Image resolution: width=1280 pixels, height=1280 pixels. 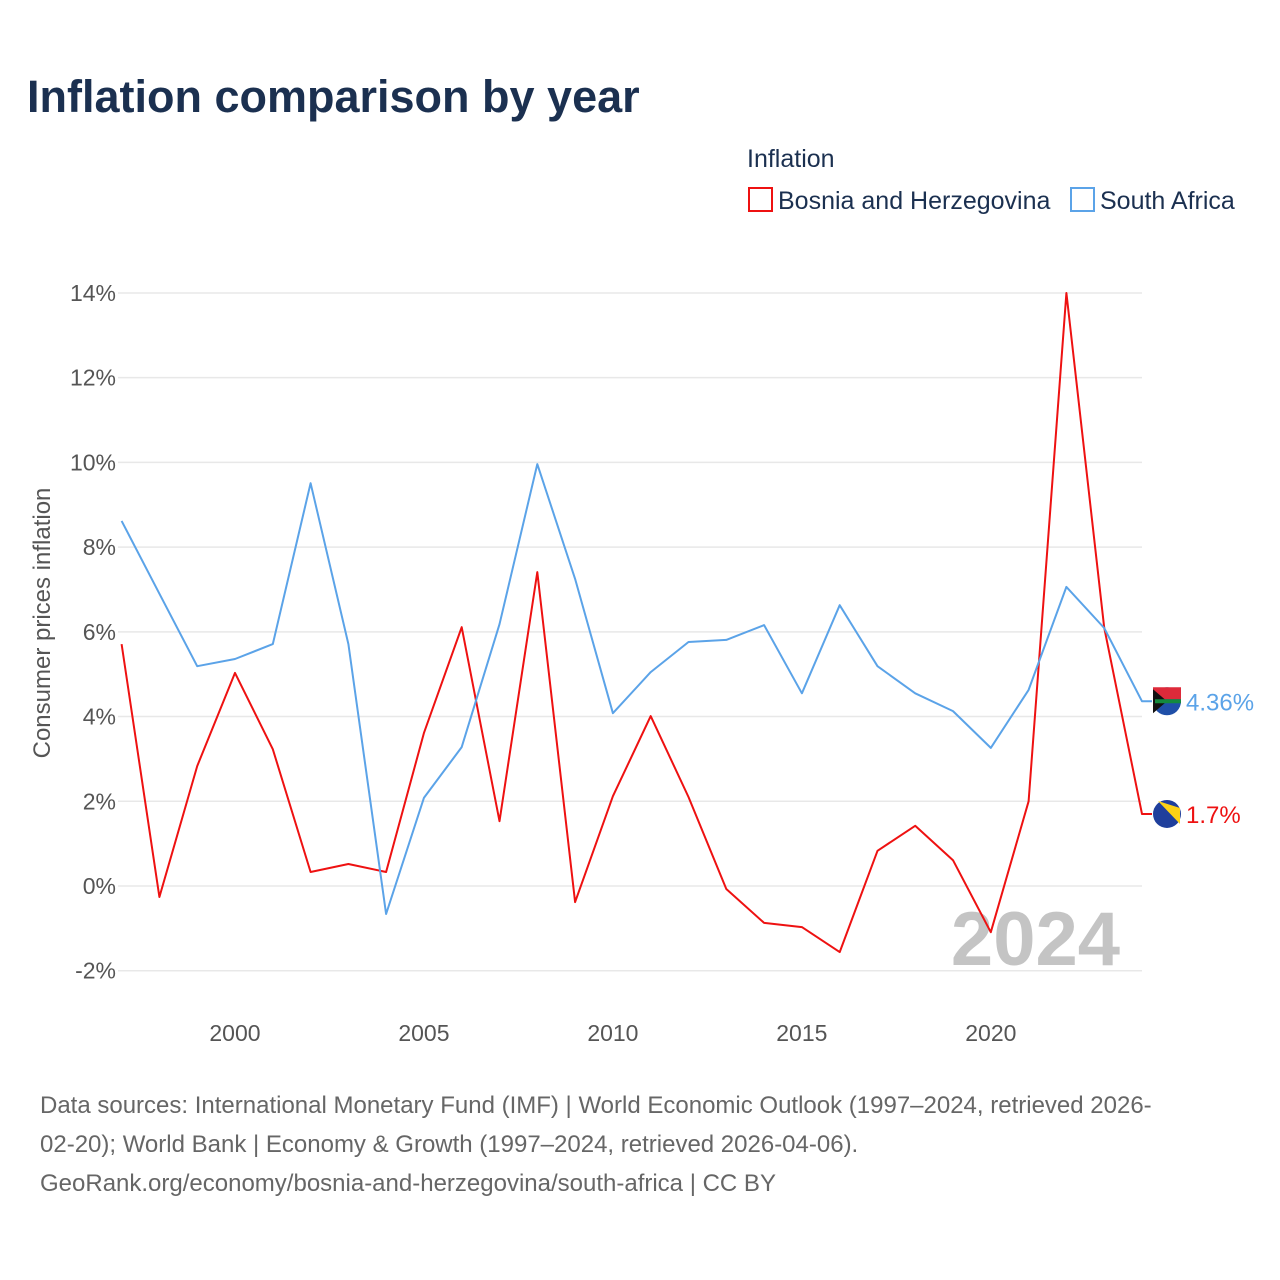 I want to click on y-tick-label: 6%, so click(x=99, y=632).